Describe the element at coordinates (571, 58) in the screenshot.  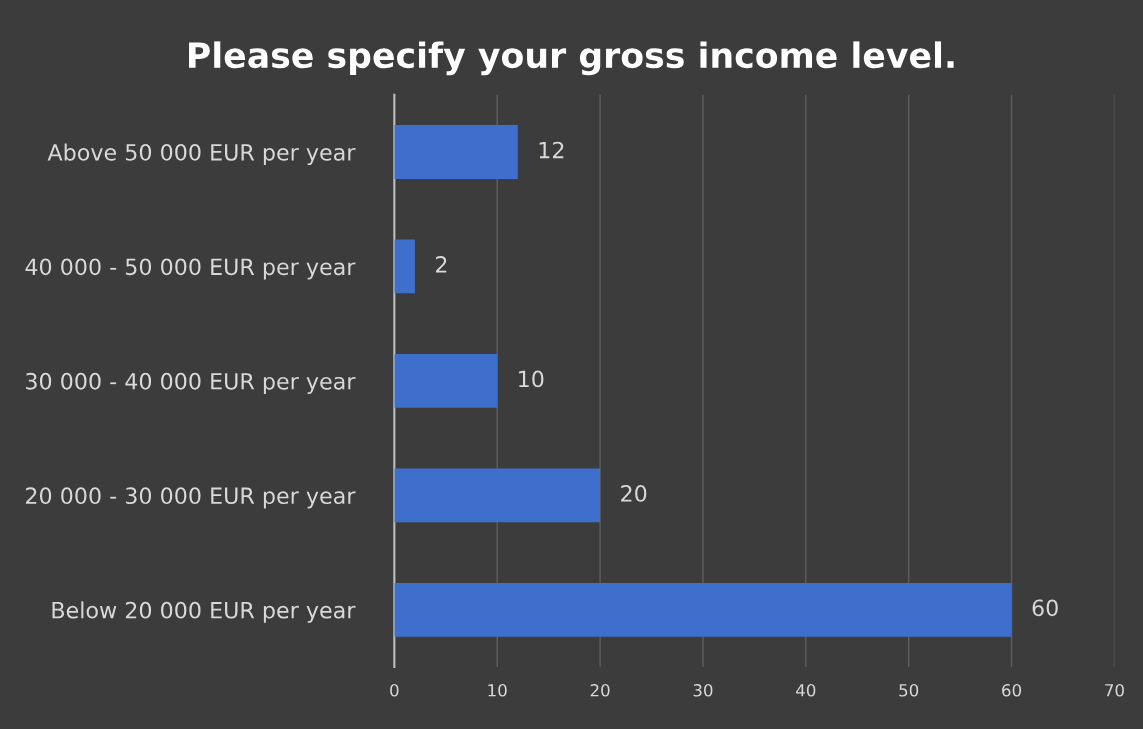
I see `chart-title: Please specify your gross income level.` at that location.